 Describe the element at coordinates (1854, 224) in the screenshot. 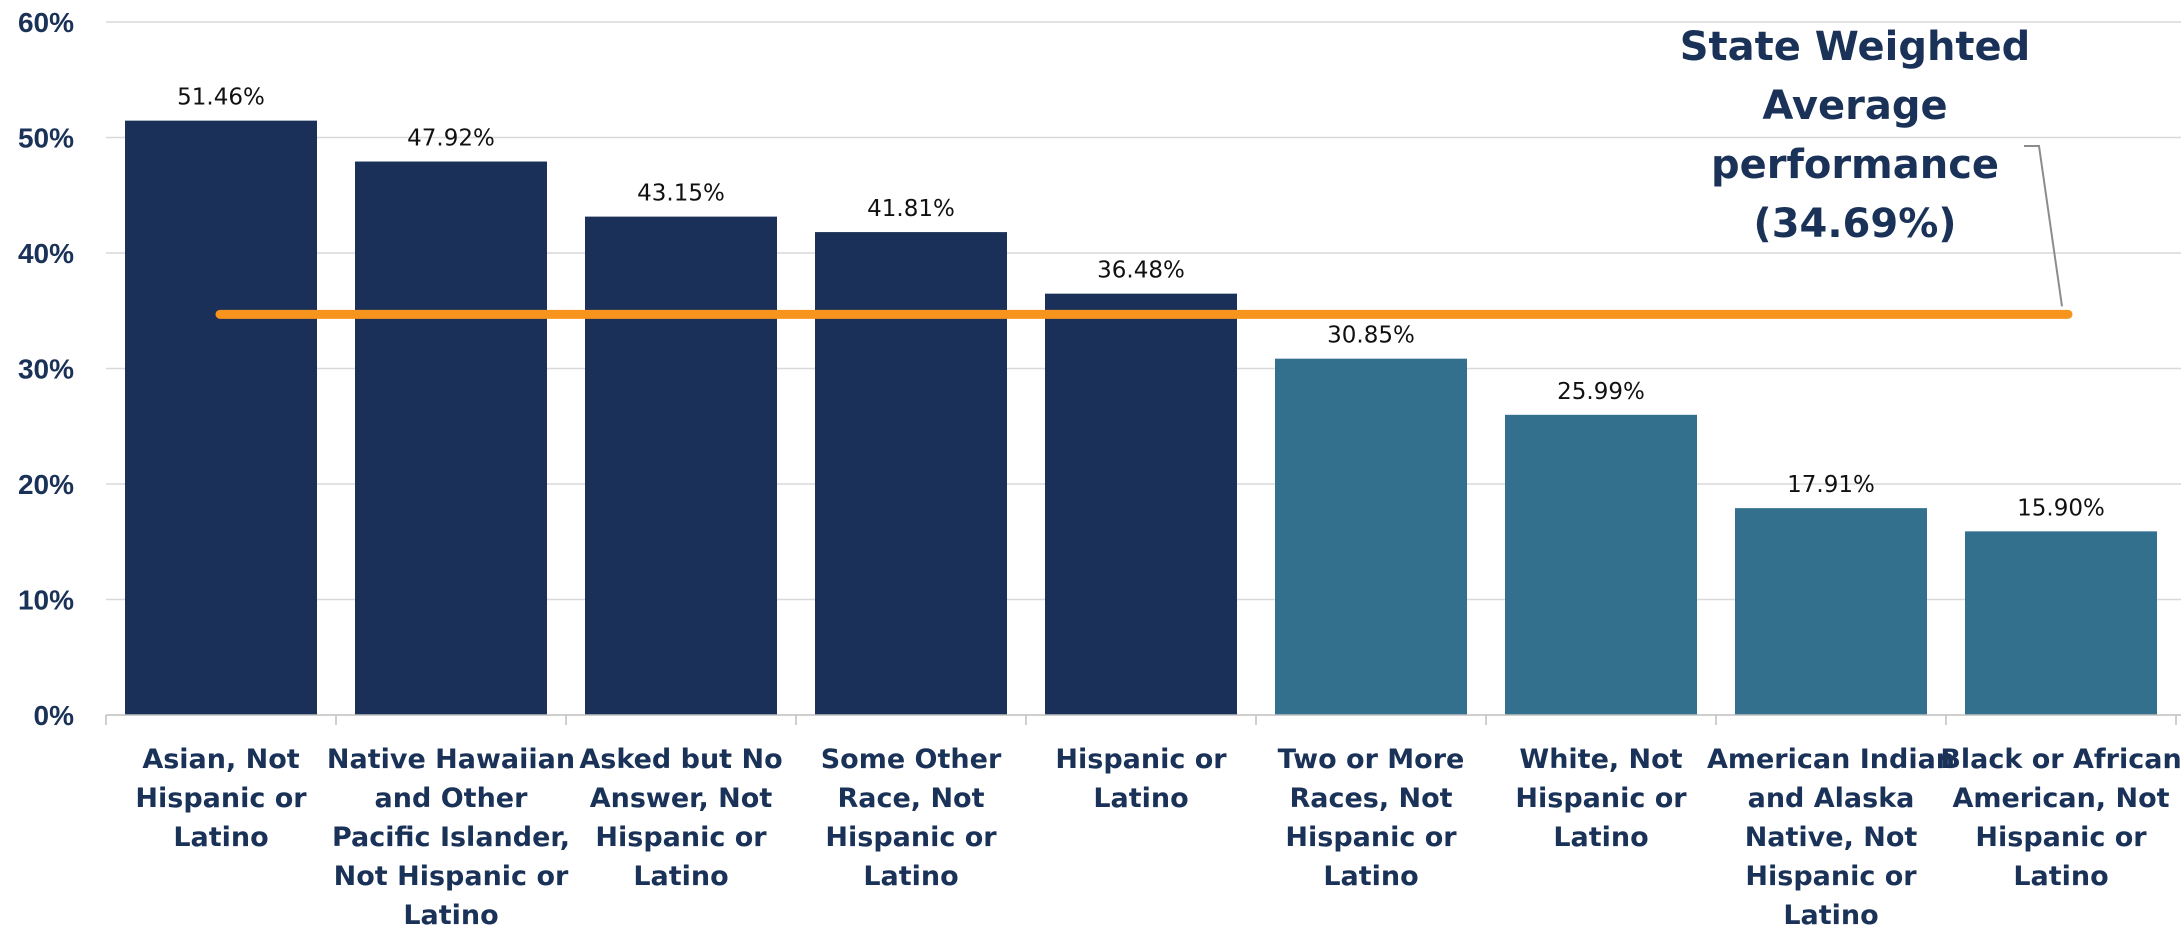

I see `reference-annotation-line: (34.69%)` at that location.